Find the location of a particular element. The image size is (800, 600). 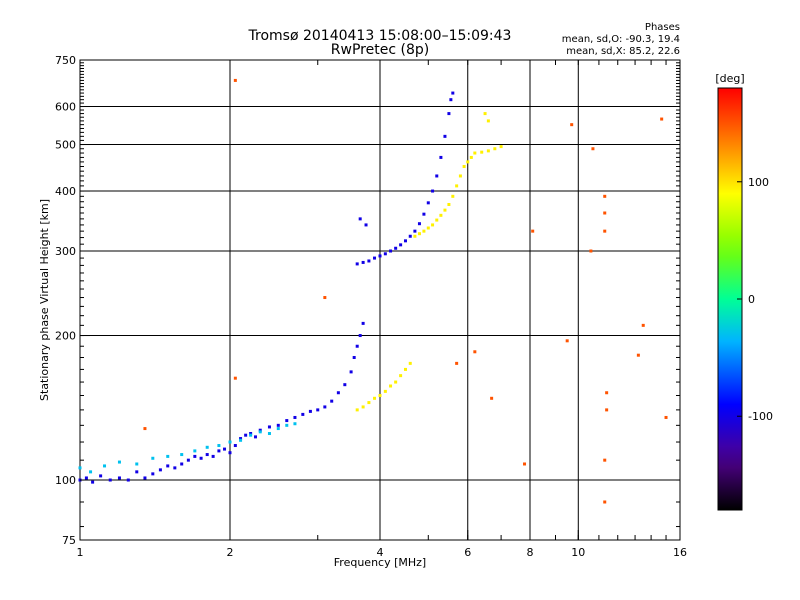

y-tick-label: 750 is located at coordinates (65, 60).